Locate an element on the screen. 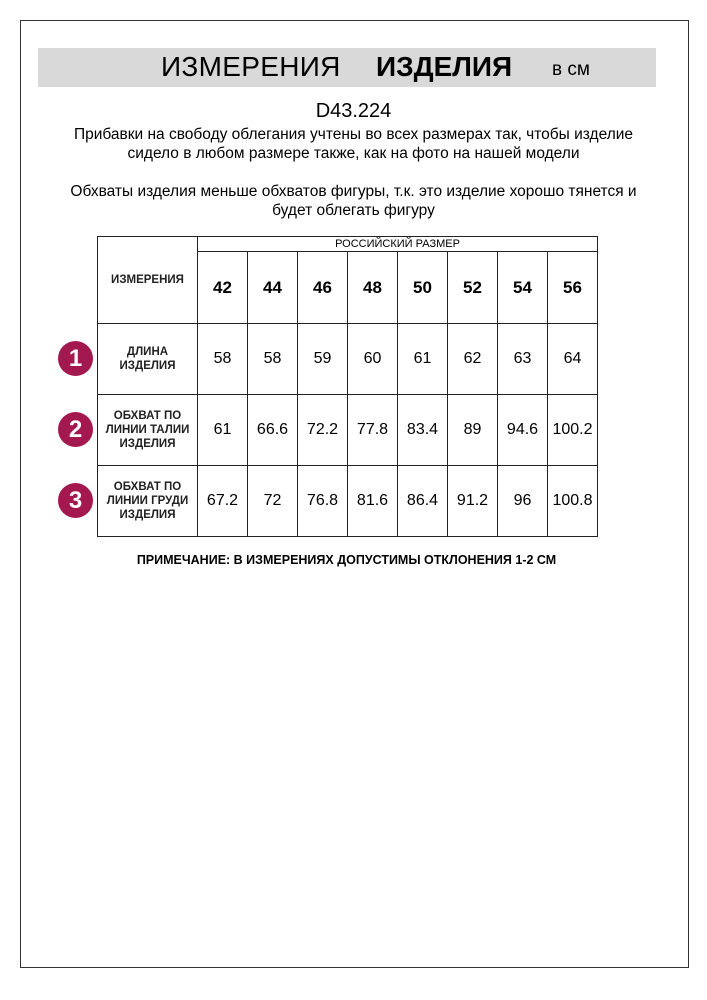 This screenshot has height=1000, width=707. table-cell: 77.8 is located at coordinates (372, 430).